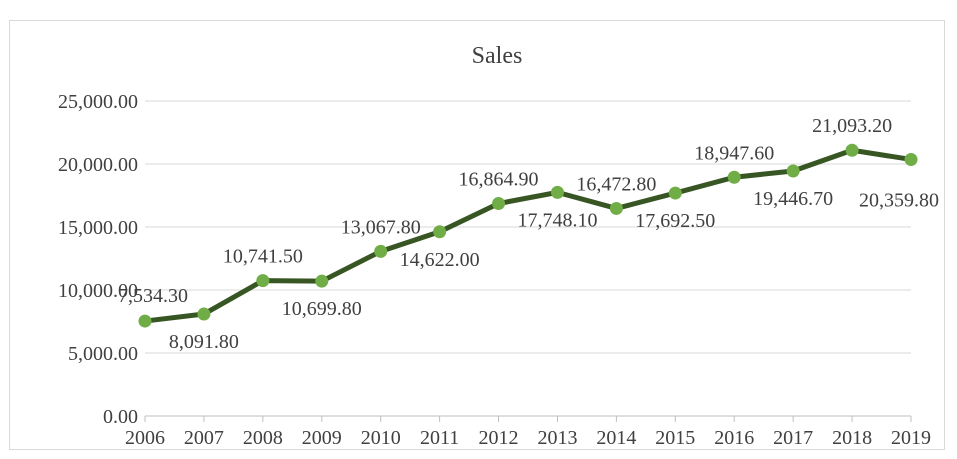 The image size is (957, 459). What do you see at coordinates (852, 438) in the screenshot?
I see `x-tick-label: 2018` at bounding box center [852, 438].